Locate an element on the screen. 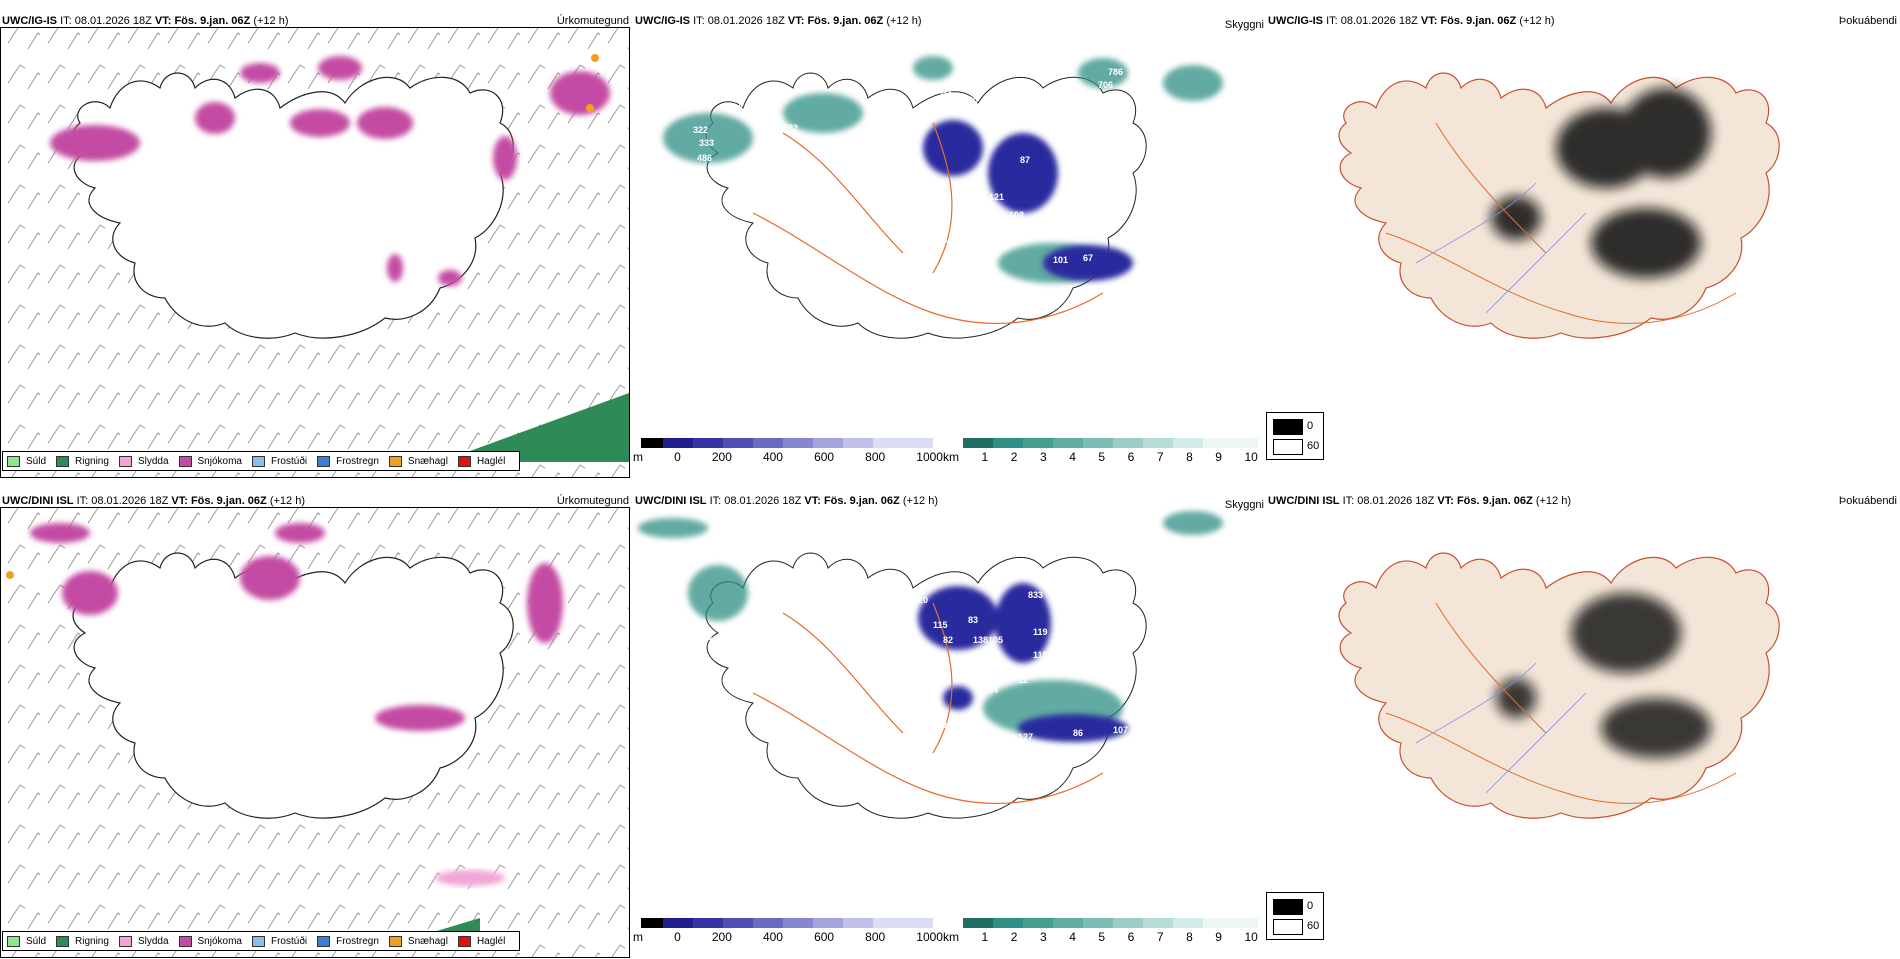 Image resolution: width=1900 pixels, height=959 pixels. cloud-height-label: 486 is located at coordinates (704, 158).